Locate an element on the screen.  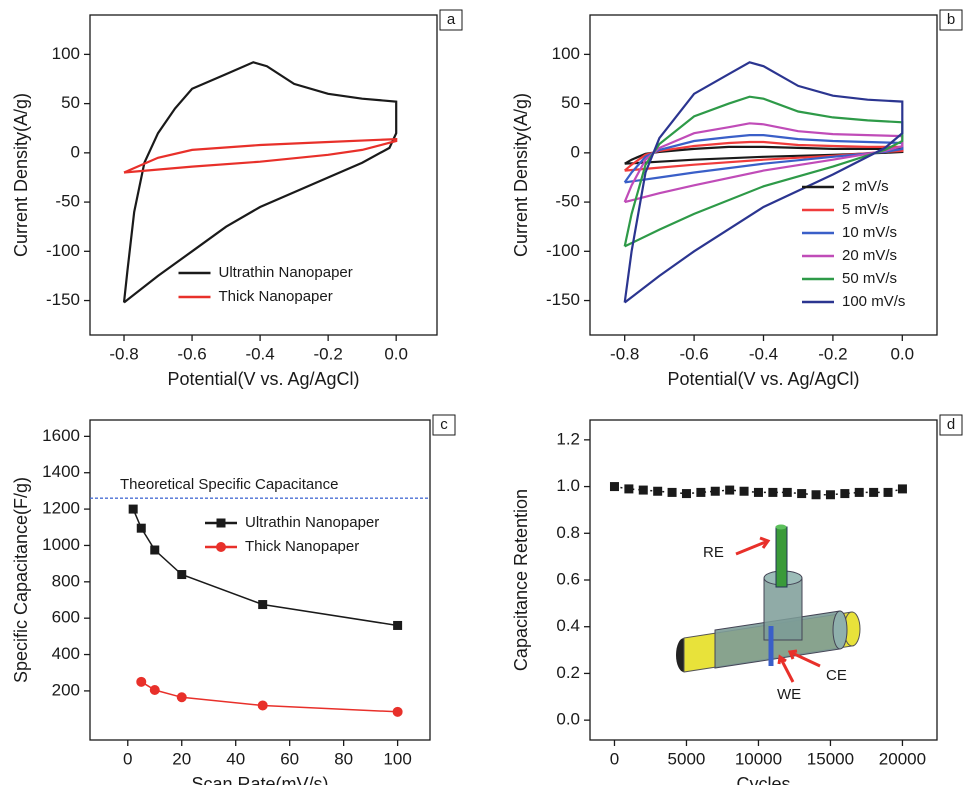
panel-label: a is located at coordinates (451, 19).